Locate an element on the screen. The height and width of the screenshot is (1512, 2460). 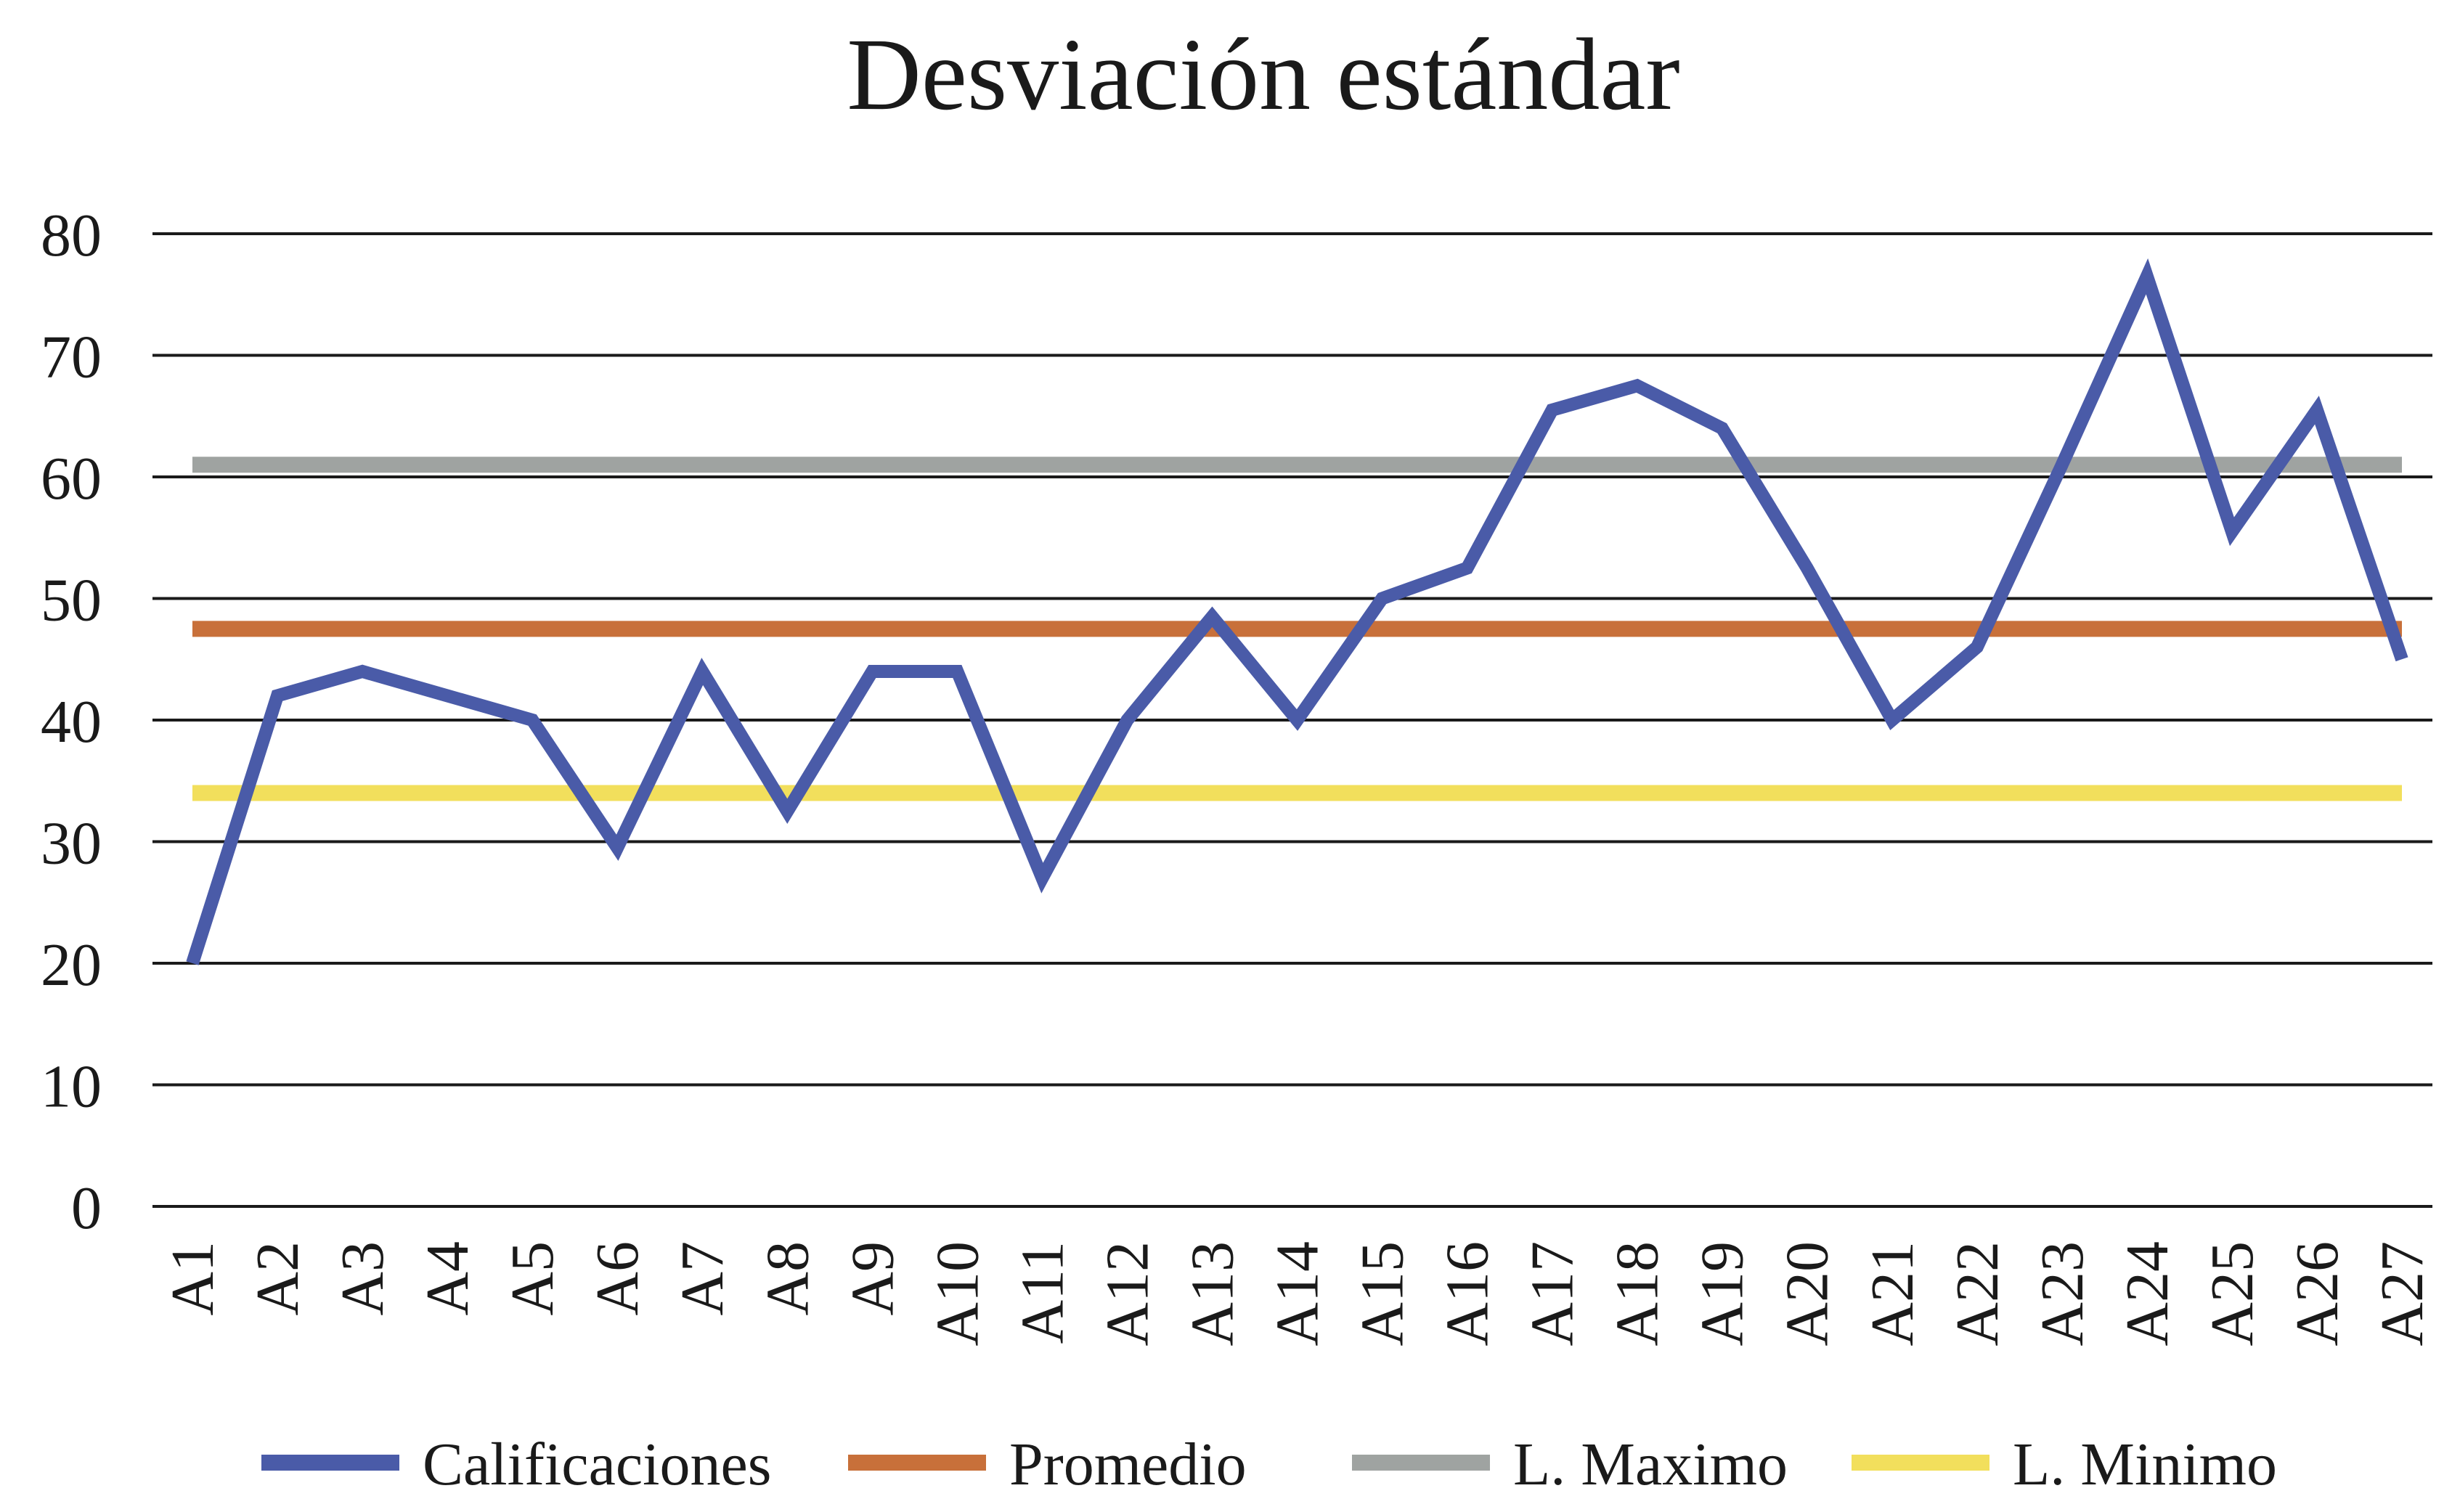
y-tick-label: 50 is located at coordinates (71, 600).